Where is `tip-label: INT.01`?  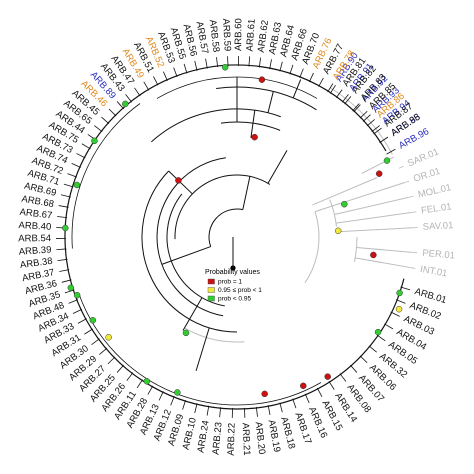
tip-label: INT.01 is located at coordinates (433, 272).